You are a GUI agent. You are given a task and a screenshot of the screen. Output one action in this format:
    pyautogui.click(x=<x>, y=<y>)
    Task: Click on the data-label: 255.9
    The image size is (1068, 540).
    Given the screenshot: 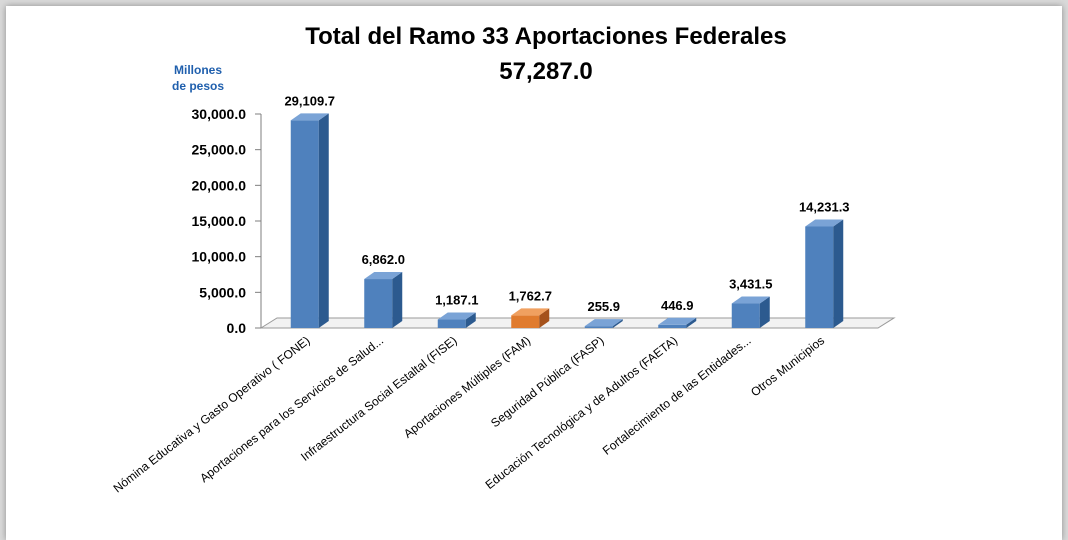 What is the action you would take?
    pyautogui.click(x=603, y=306)
    